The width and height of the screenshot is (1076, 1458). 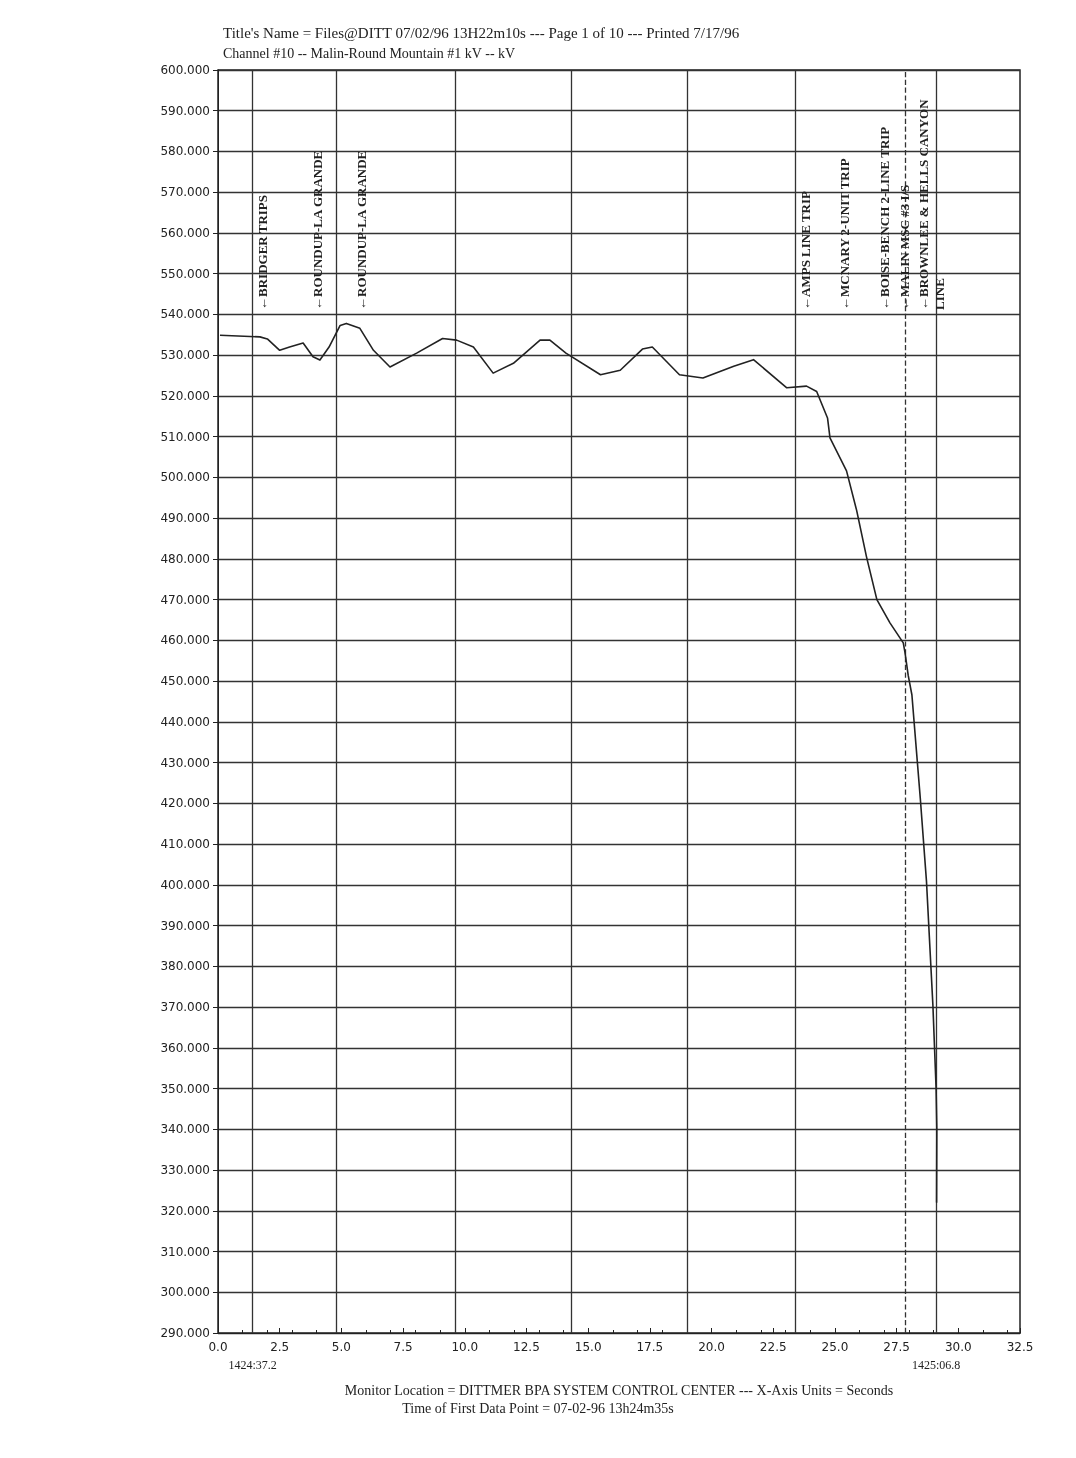 What do you see at coordinates (185, 273) in the screenshot?
I see `y-tick-label: 550.000` at bounding box center [185, 273].